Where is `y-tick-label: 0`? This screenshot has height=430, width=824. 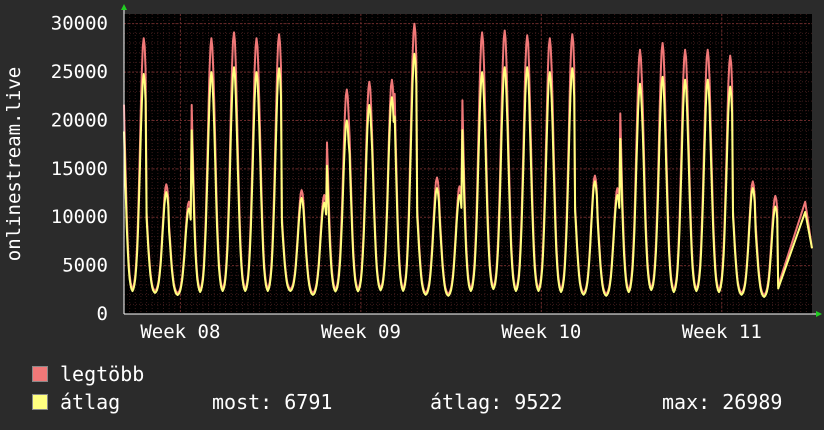
y-tick-label: 0 is located at coordinates (102, 314).